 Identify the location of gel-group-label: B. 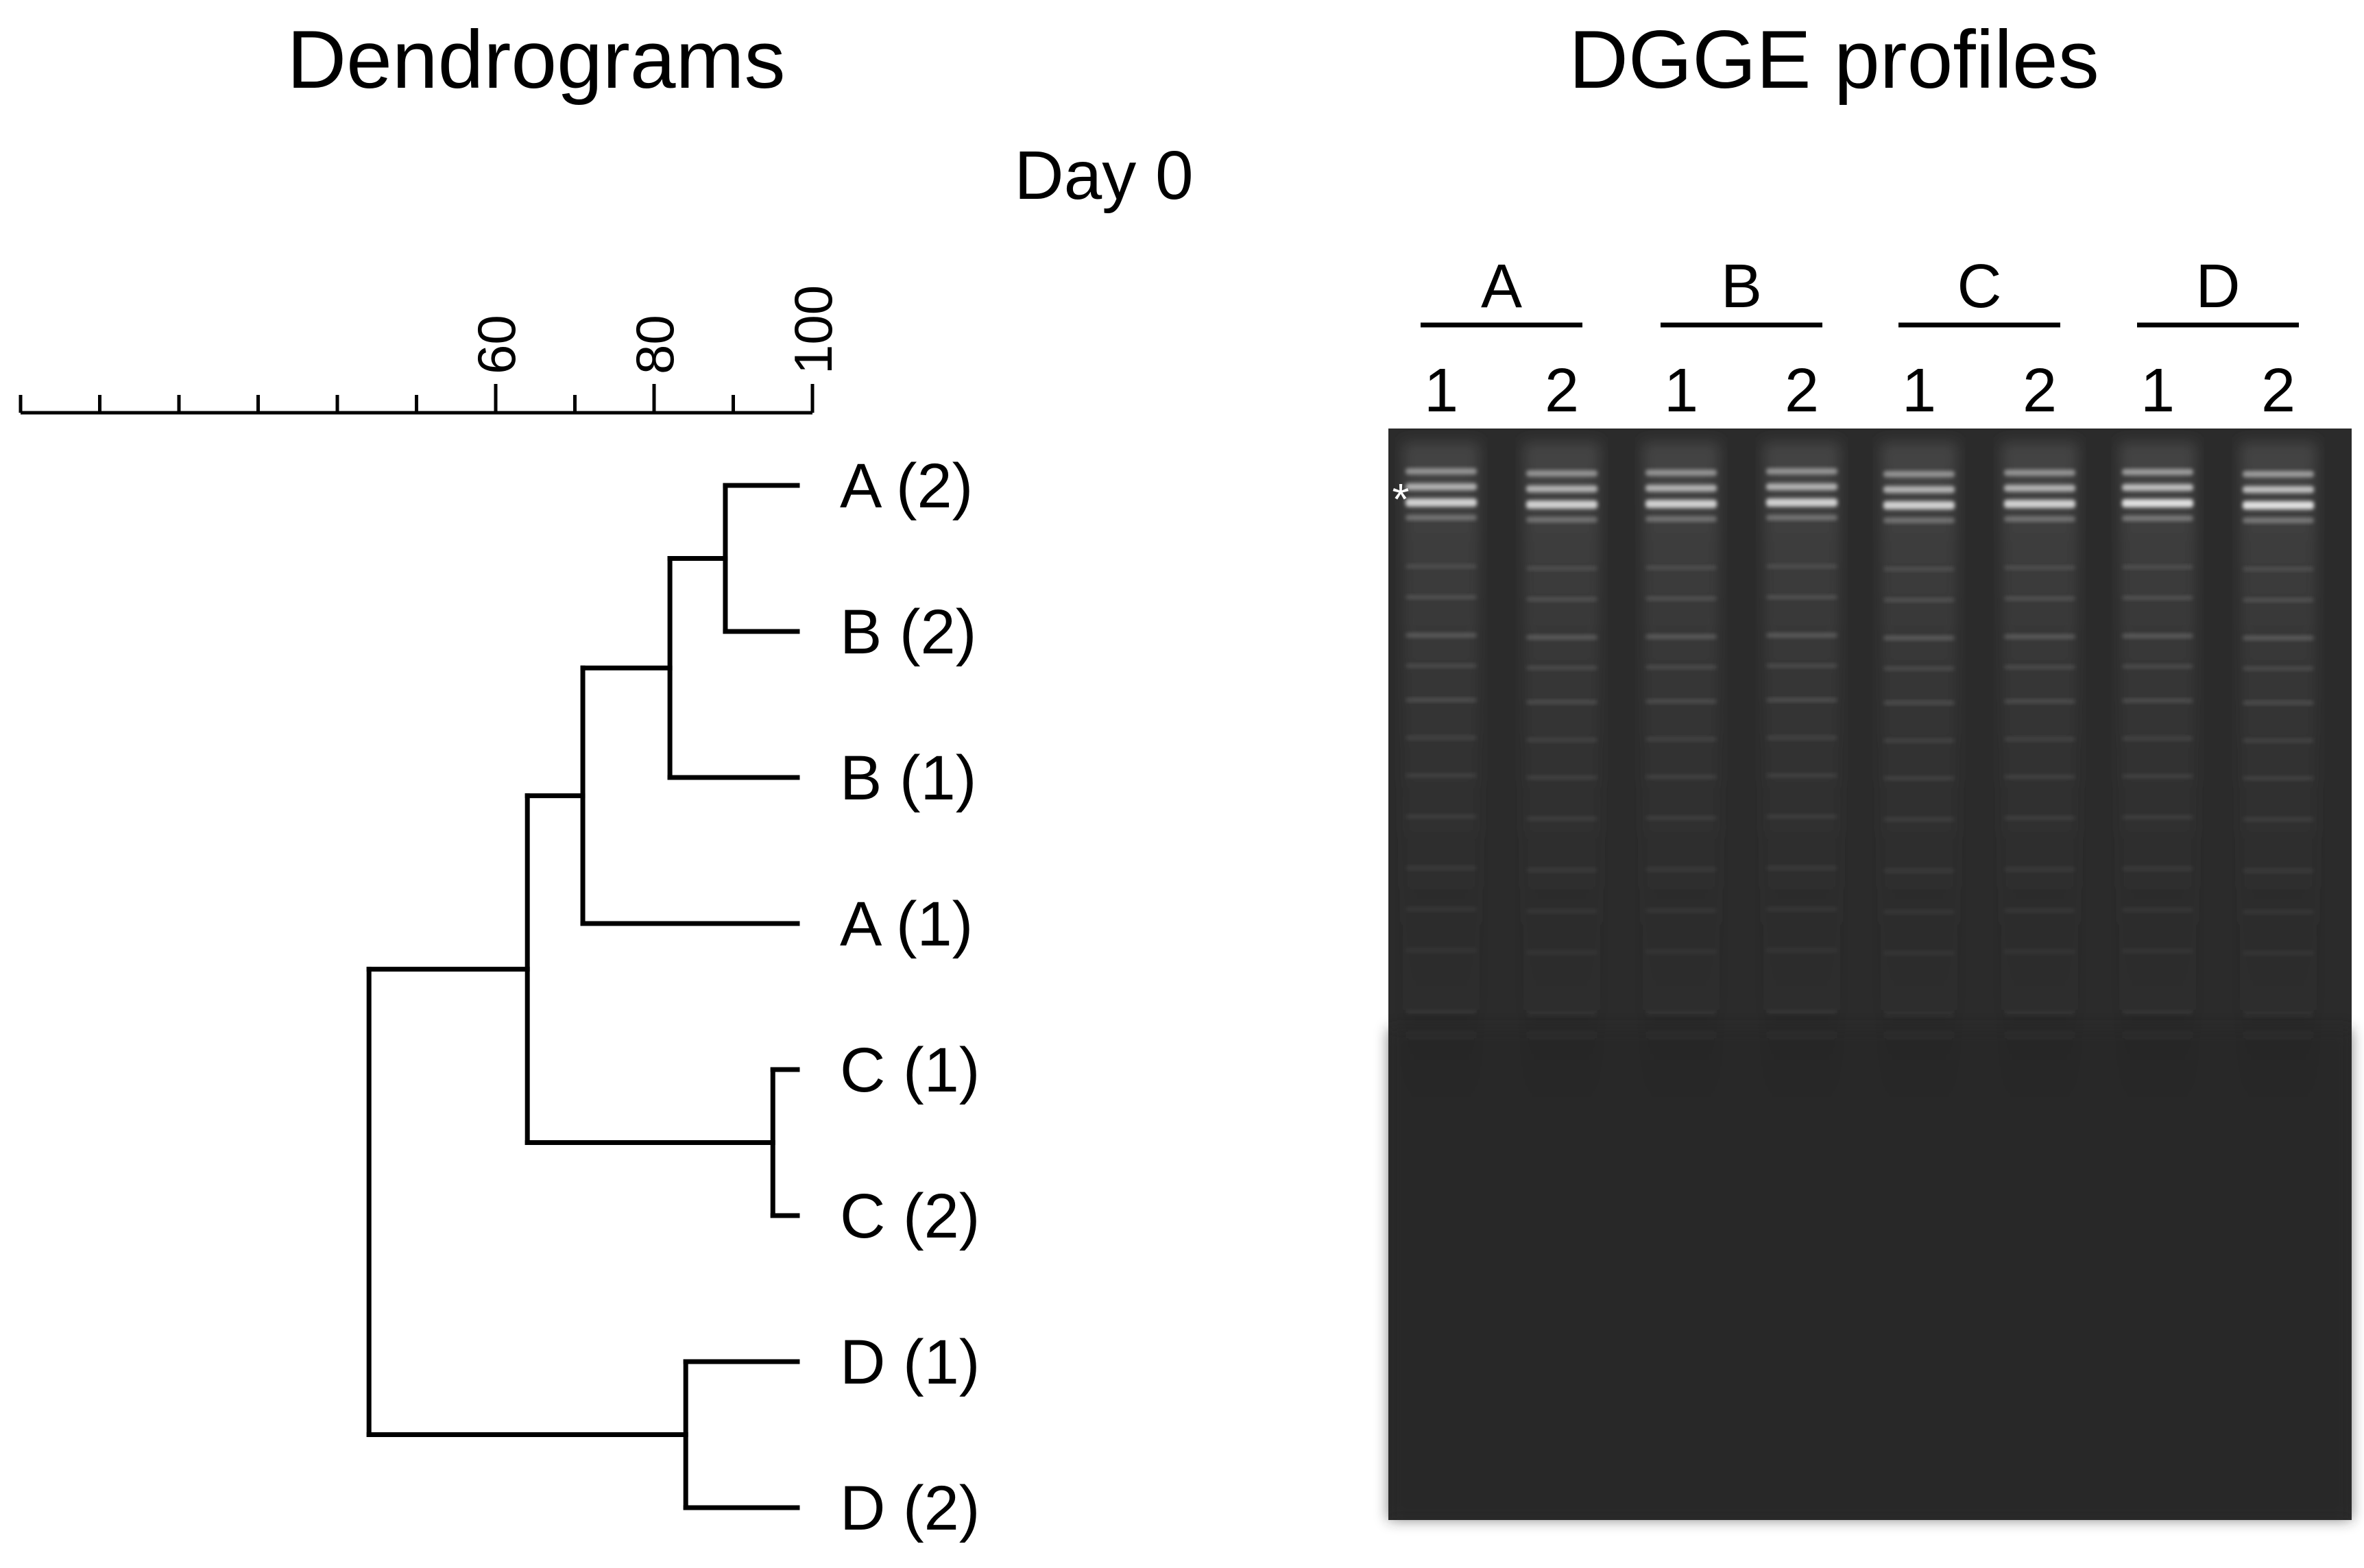
(1741, 287).